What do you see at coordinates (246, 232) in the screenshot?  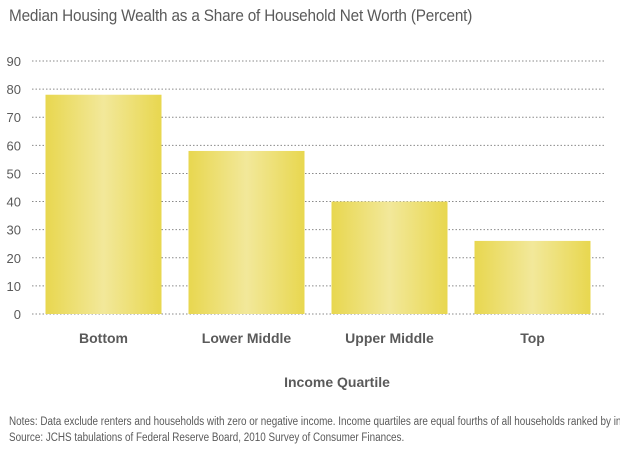 I see `bar-lower-middle` at bounding box center [246, 232].